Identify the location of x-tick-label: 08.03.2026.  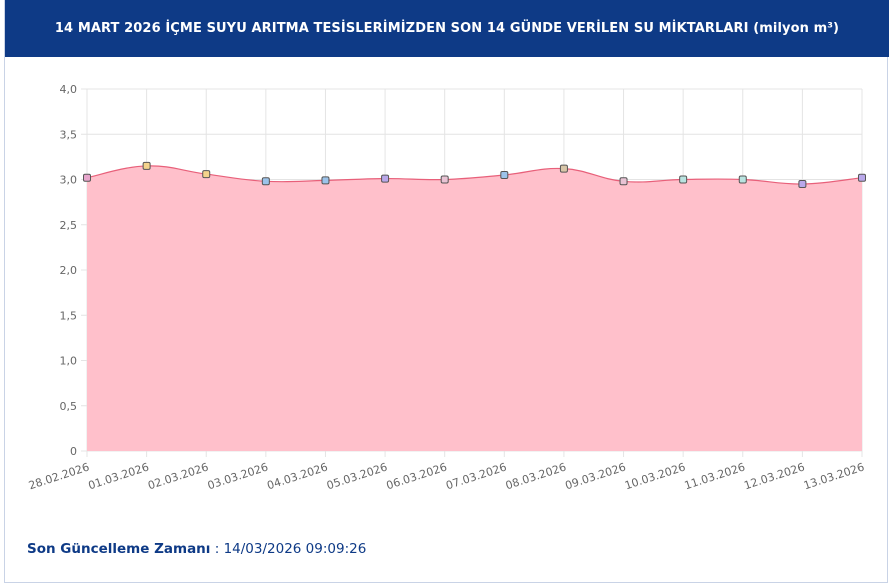
(536, 476).